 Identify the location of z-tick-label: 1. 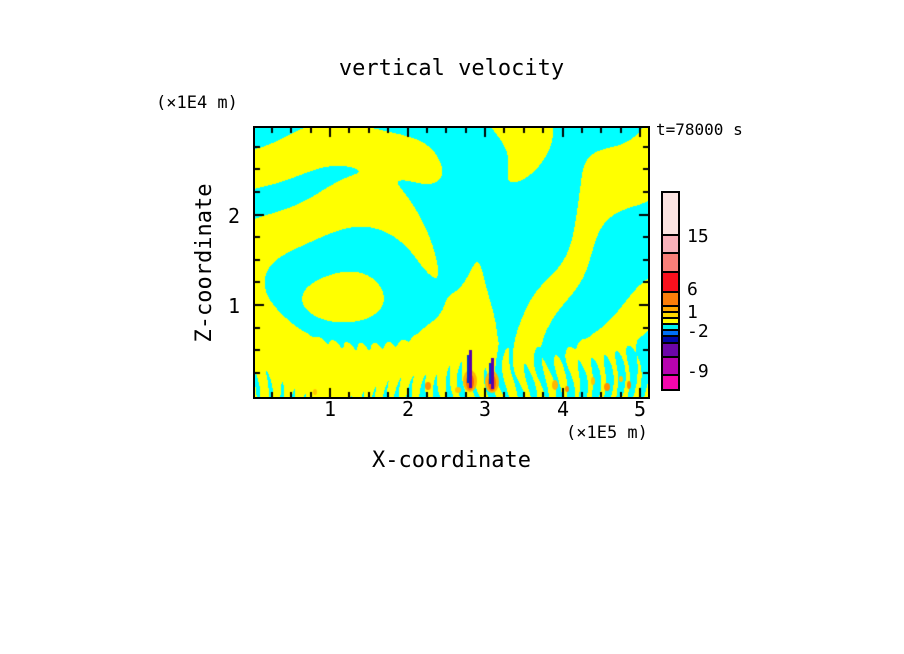
(233, 306).